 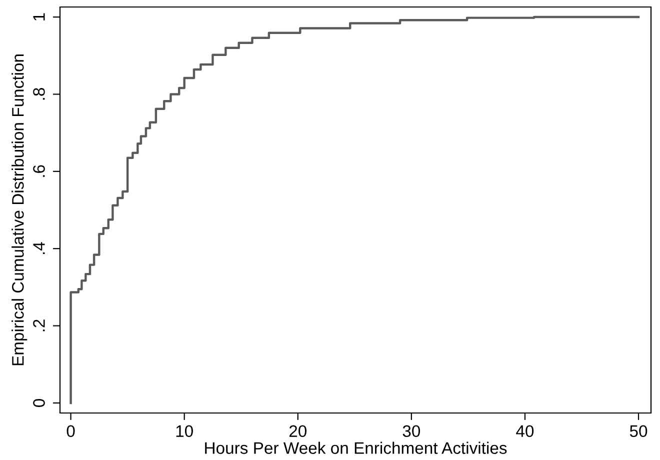 I want to click on y-tick-label: .8, so click(x=39, y=94).